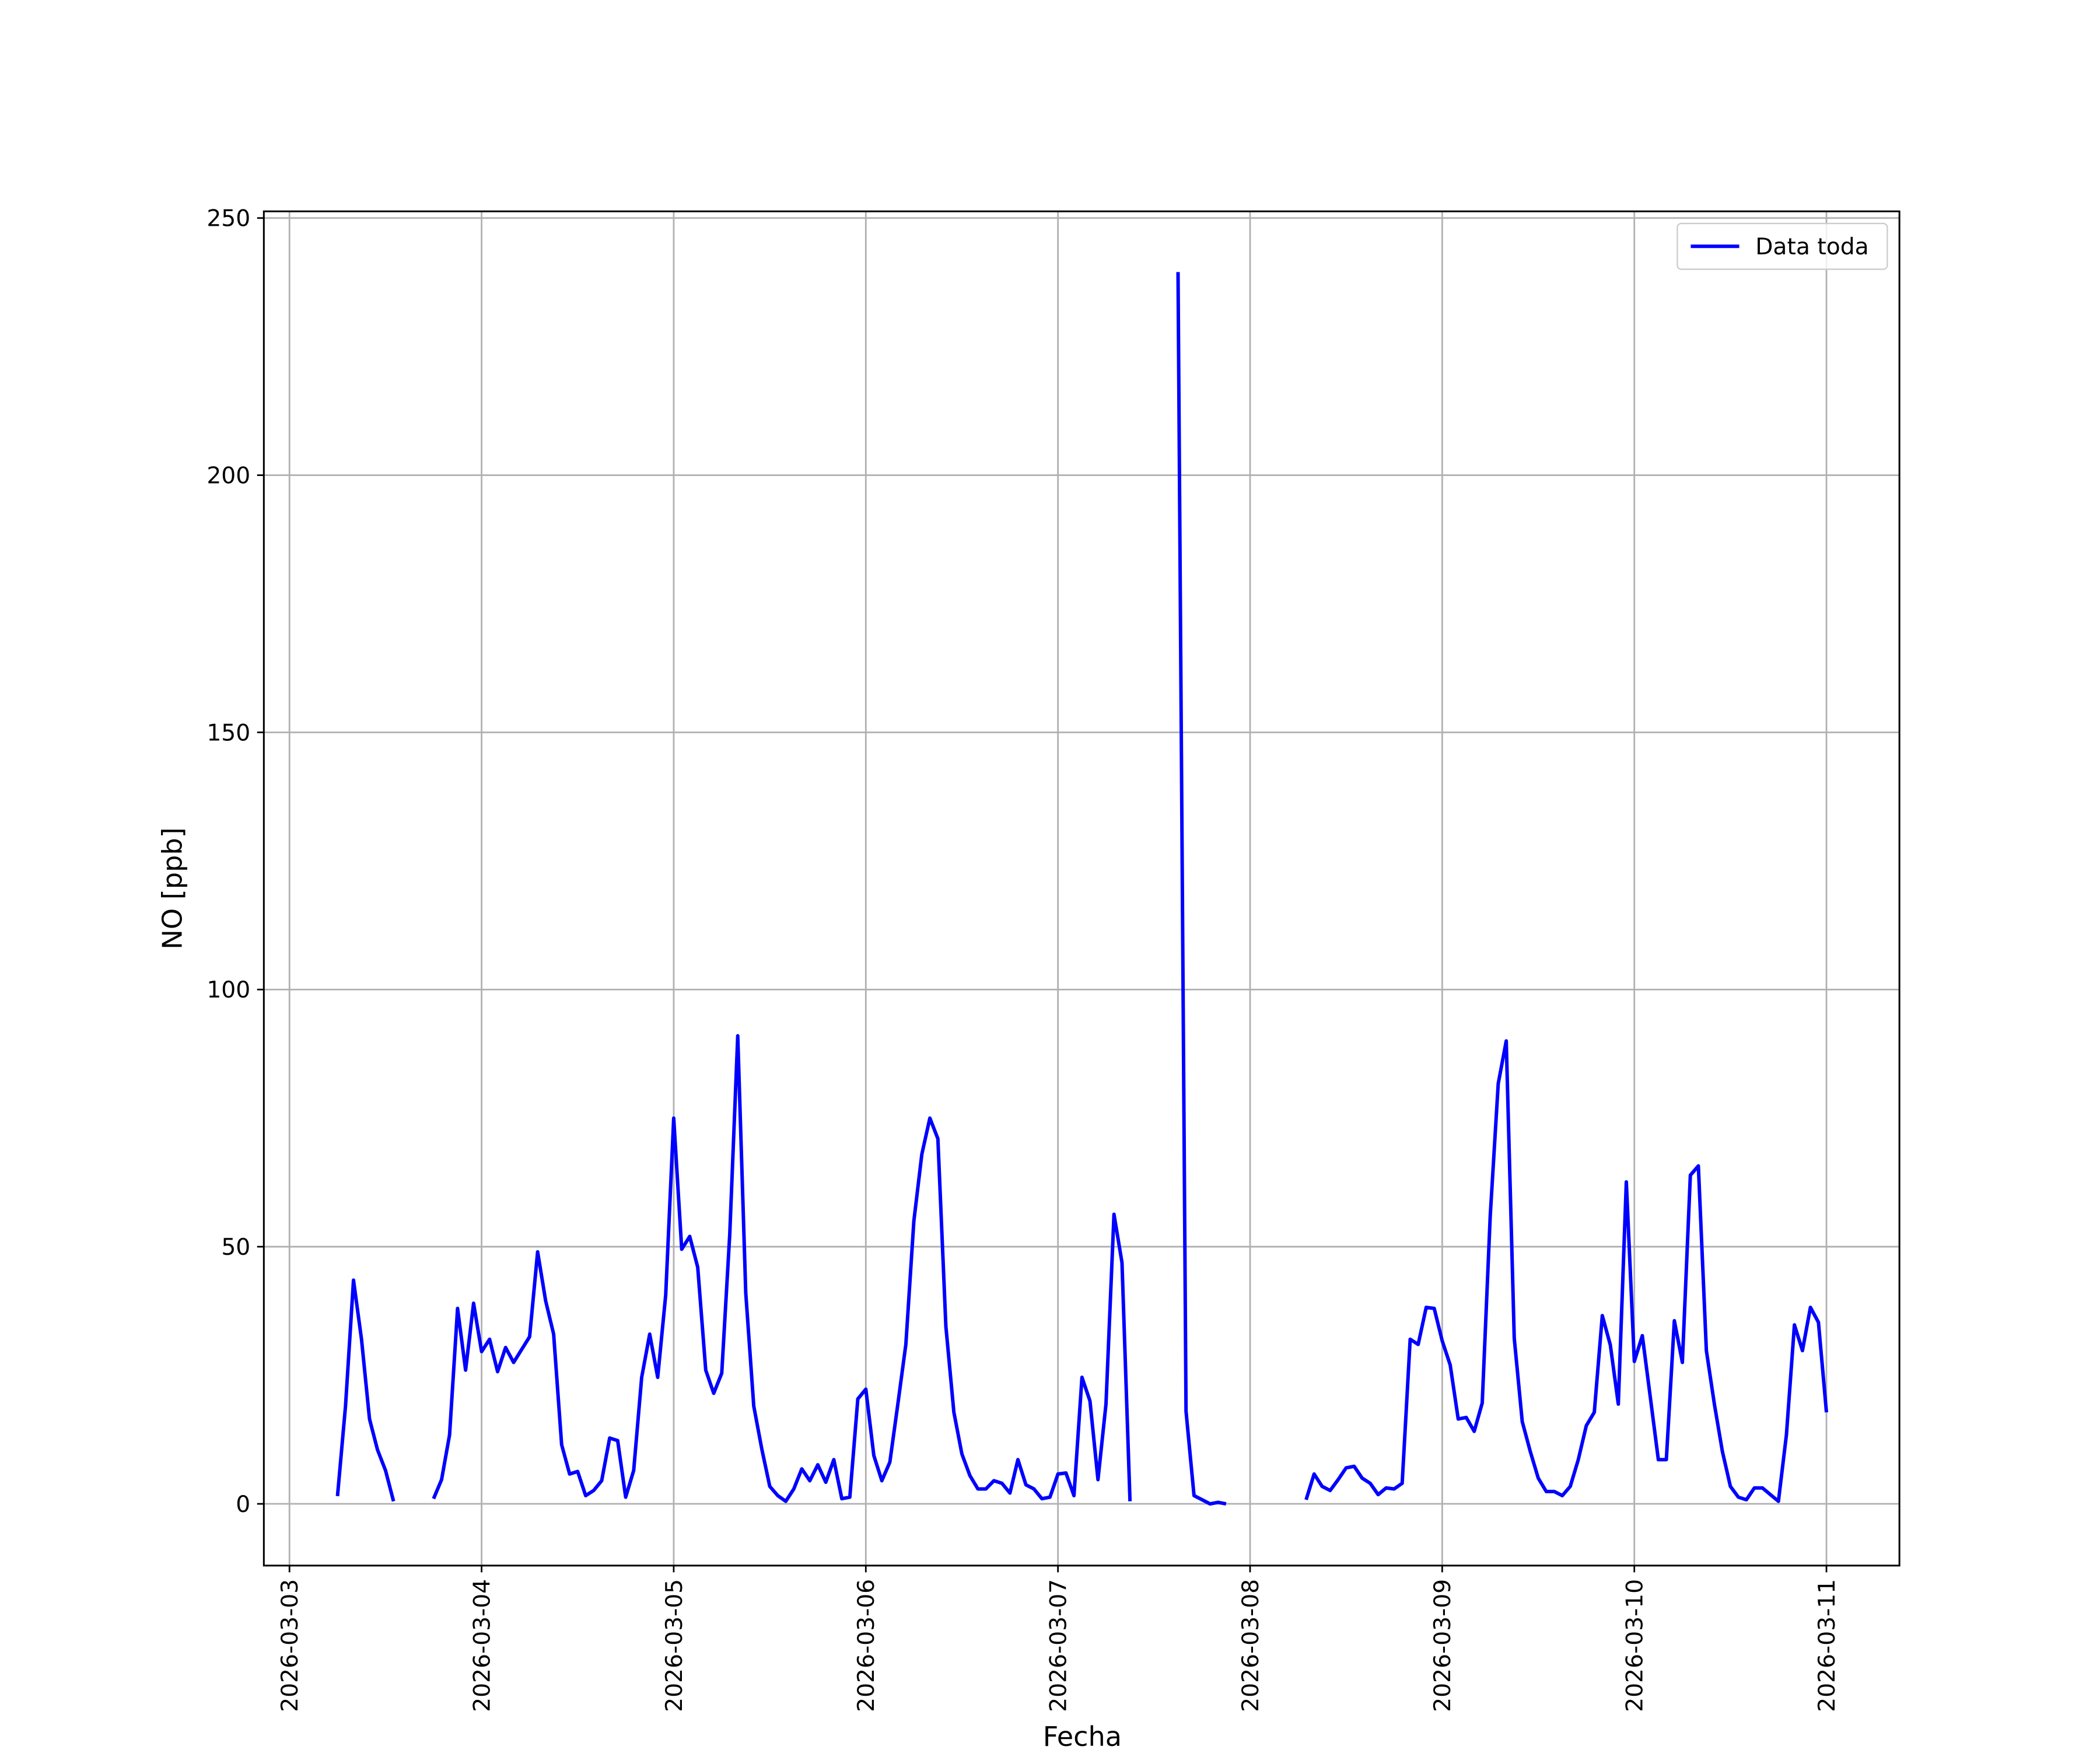 The width and height of the screenshot is (2100, 1750). Describe the element at coordinates (482, 1645) in the screenshot. I see `x-tick-label: 2026-03-04` at that location.